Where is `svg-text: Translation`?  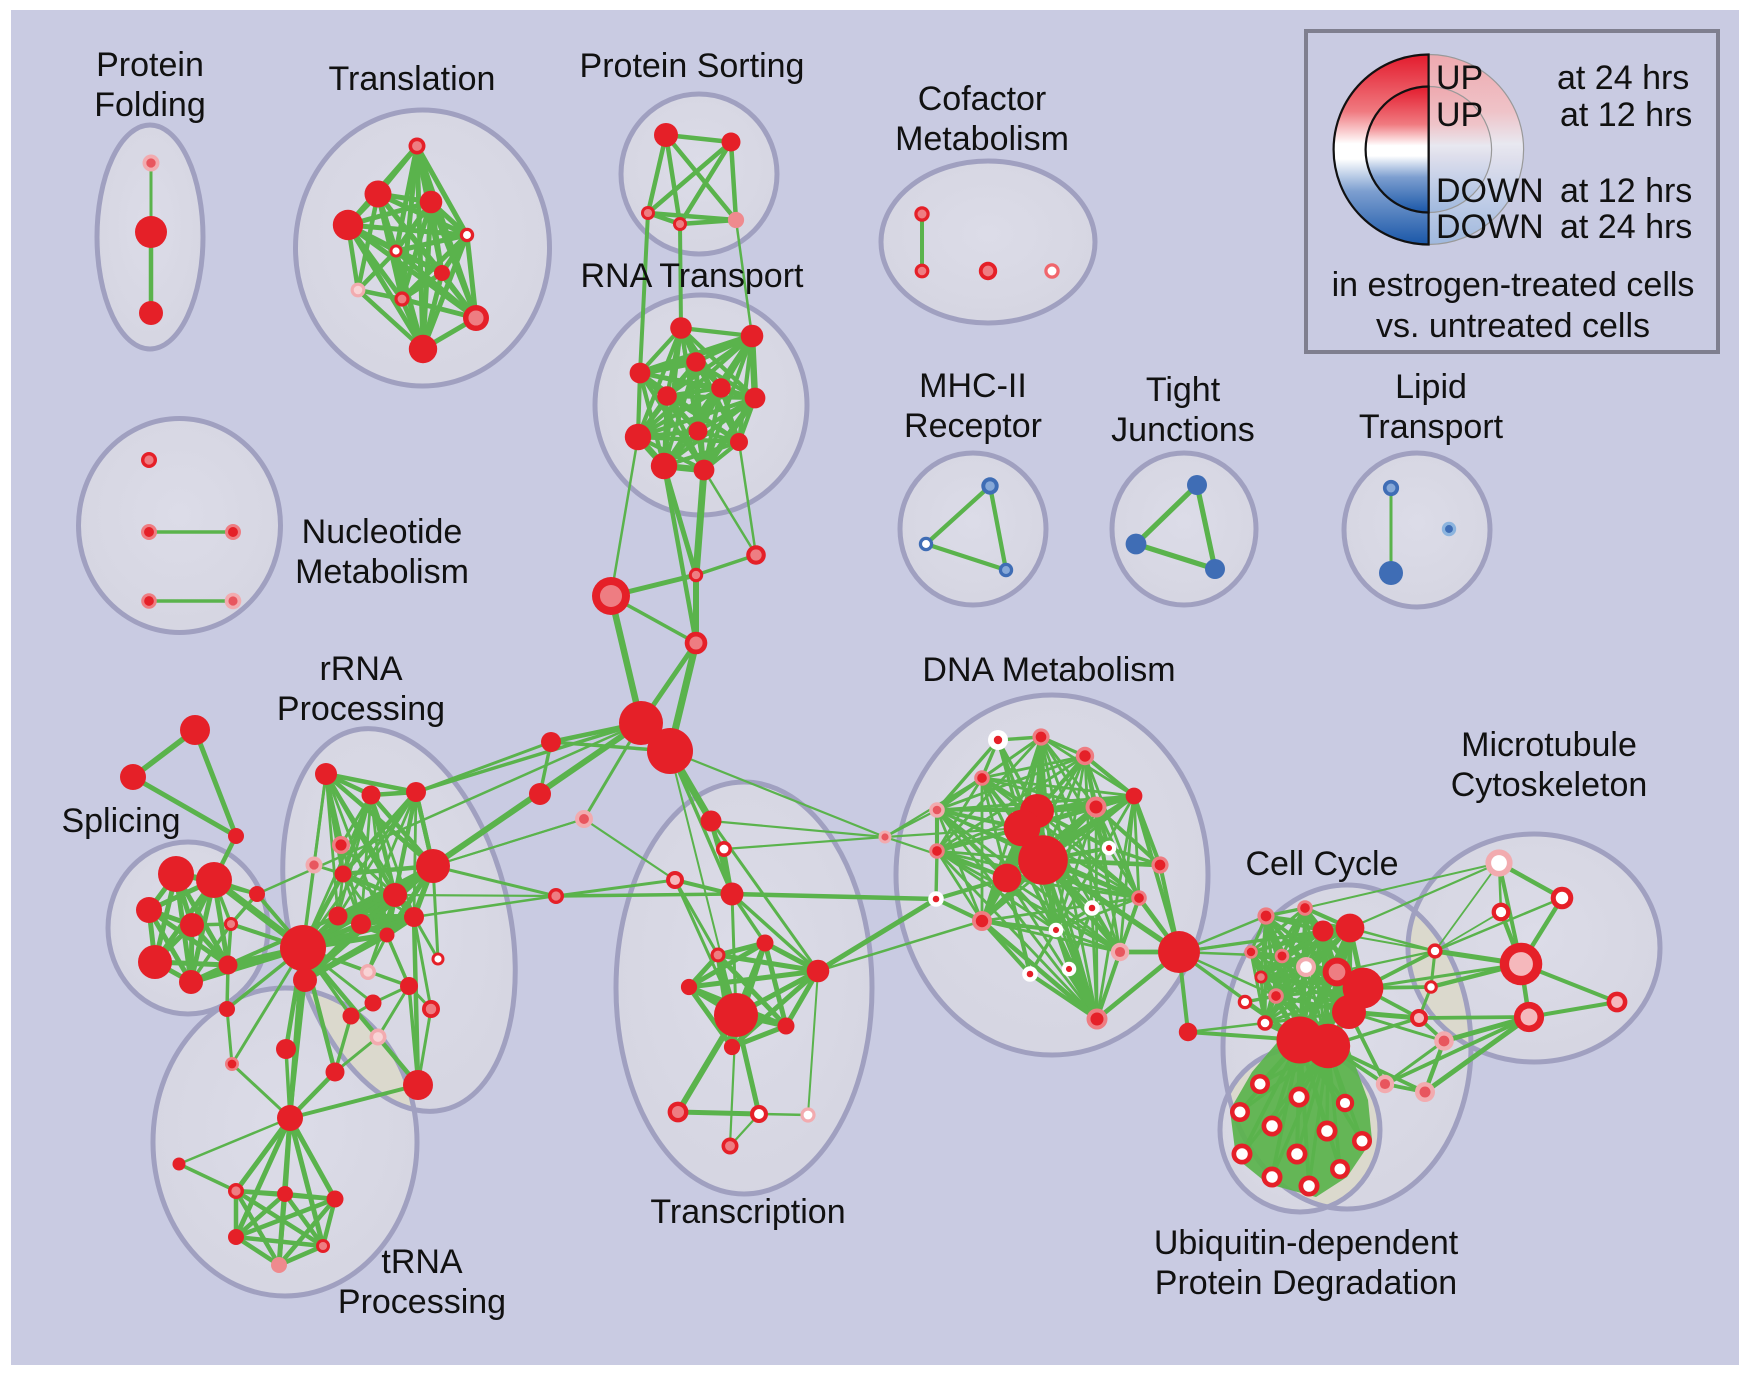
svg-text: Translation is located at coordinates (412, 79).